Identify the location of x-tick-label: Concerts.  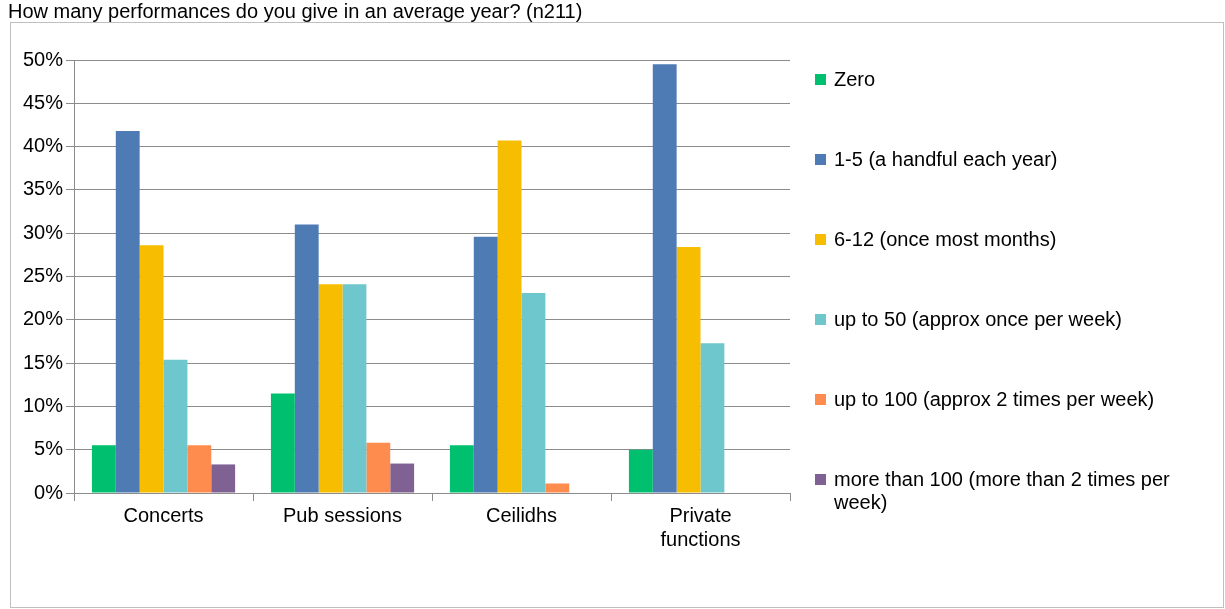
(163, 514).